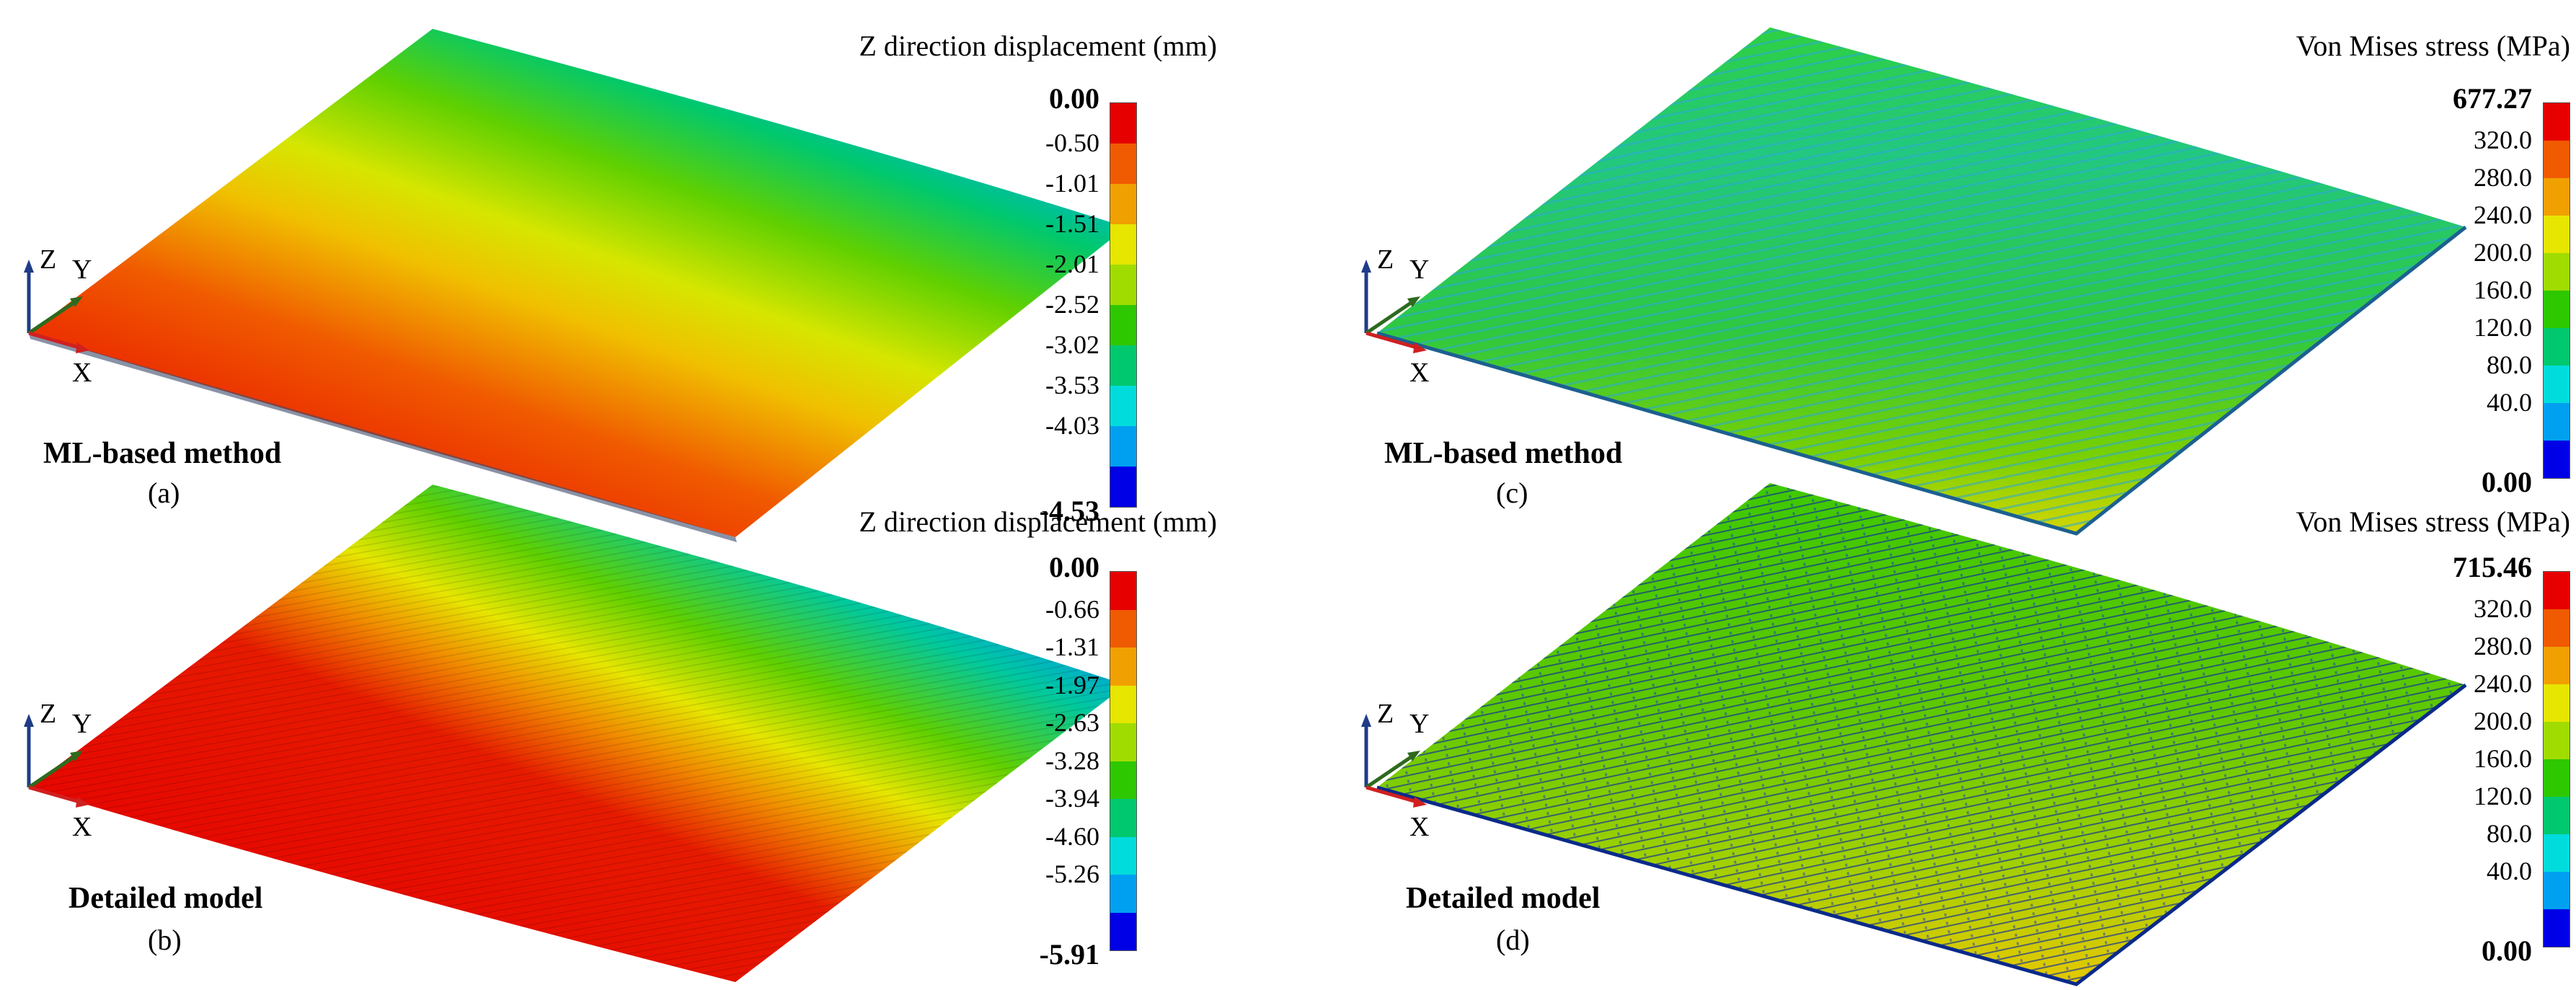 The width and height of the screenshot is (2576, 990). I want to click on x-axis-arrow, so click(54, 340).